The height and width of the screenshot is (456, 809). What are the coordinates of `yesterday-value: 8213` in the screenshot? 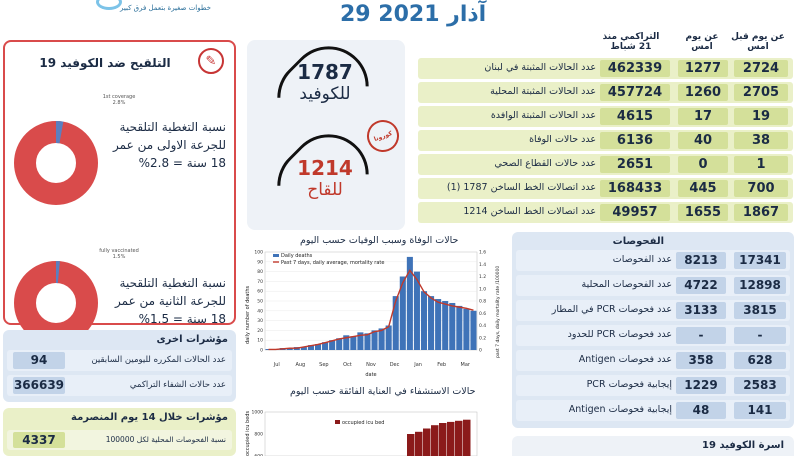 It's located at (701, 260).